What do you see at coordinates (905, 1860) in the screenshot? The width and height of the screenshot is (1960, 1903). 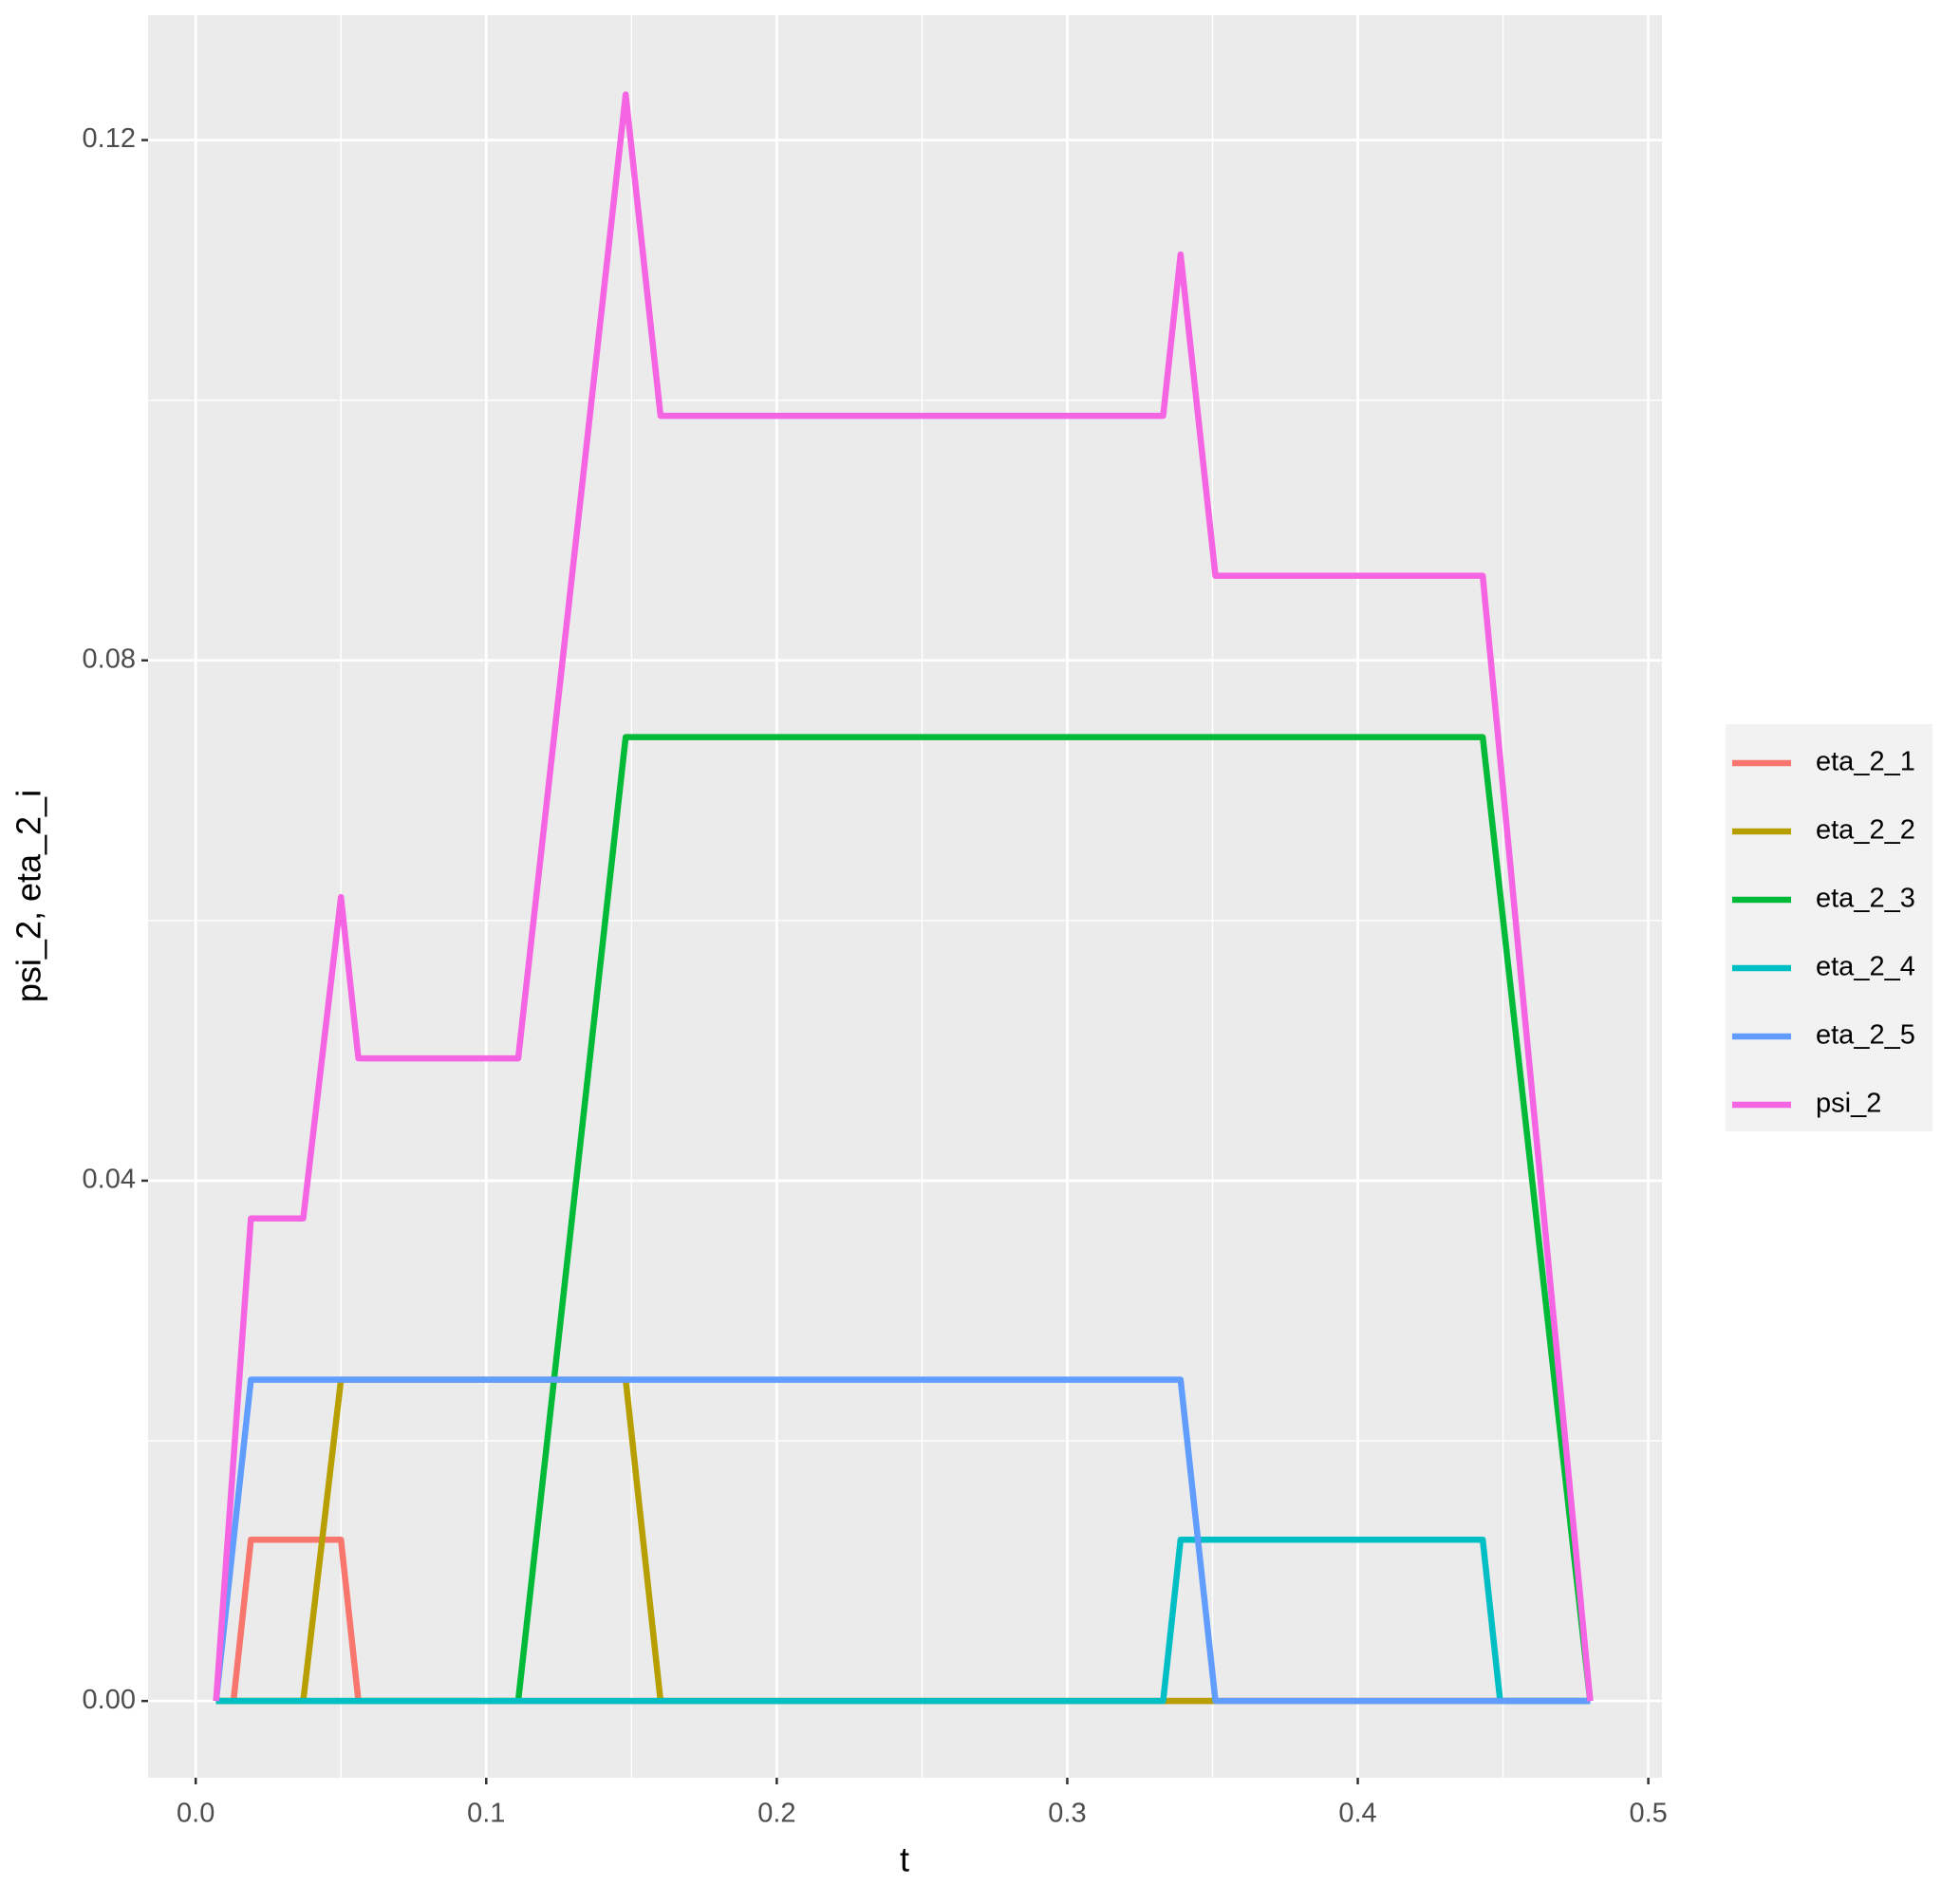 I see `x-axis-title: t` at bounding box center [905, 1860].